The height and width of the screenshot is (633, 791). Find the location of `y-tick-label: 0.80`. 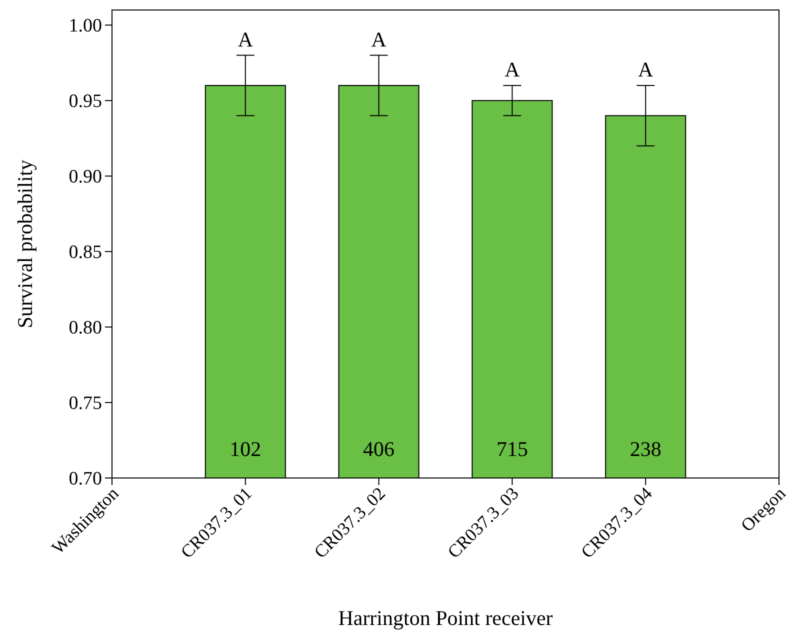

y-tick-label: 0.80 is located at coordinates (85, 328).